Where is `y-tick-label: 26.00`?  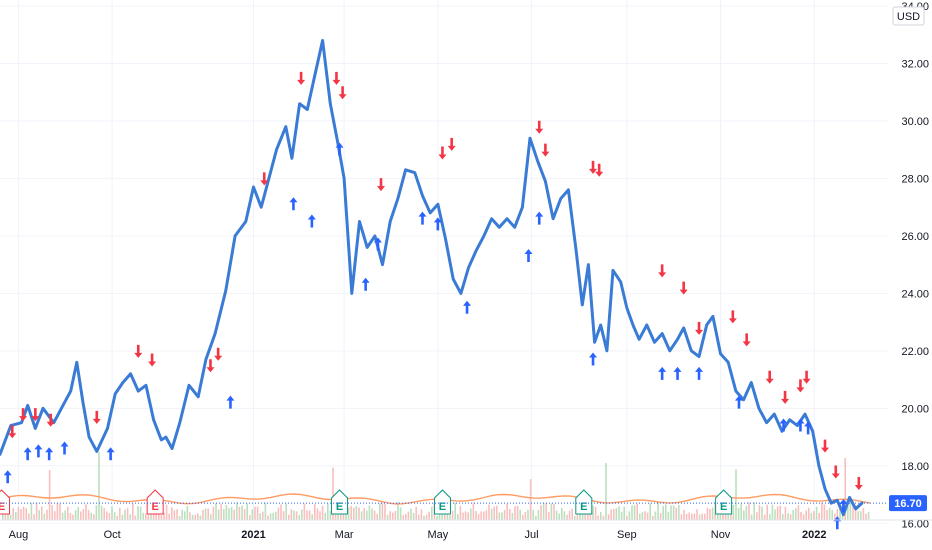
y-tick-label: 26.00 is located at coordinates (915, 237).